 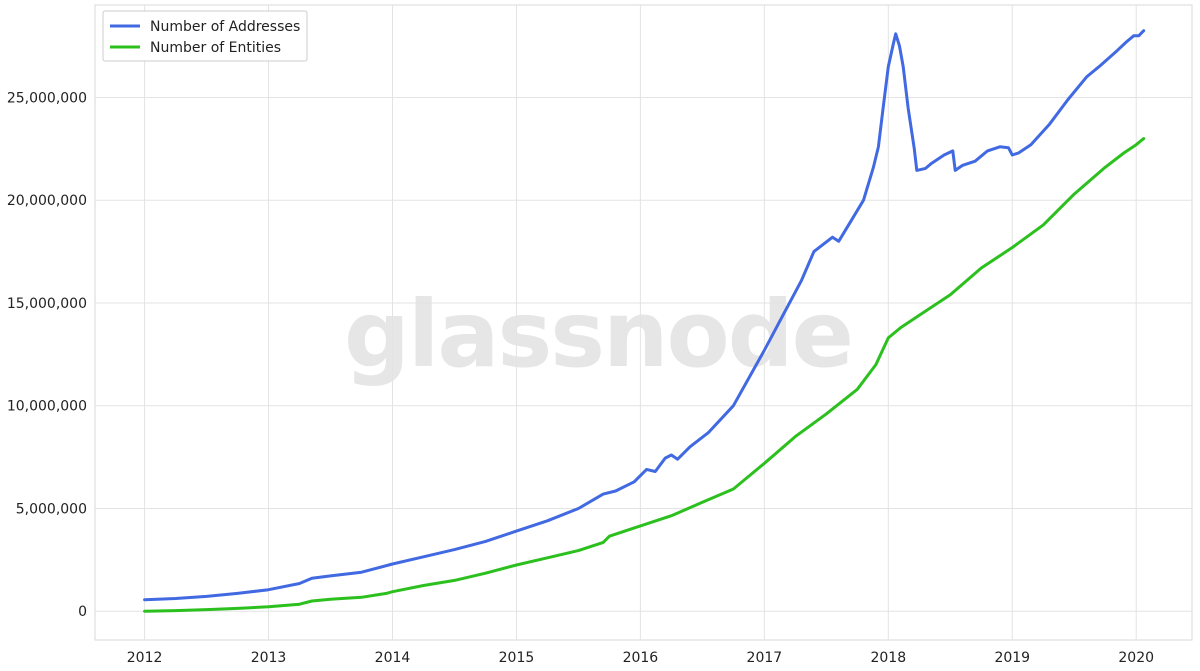 What do you see at coordinates (888, 658) in the screenshot?
I see `x-tick-label: 2018` at bounding box center [888, 658].